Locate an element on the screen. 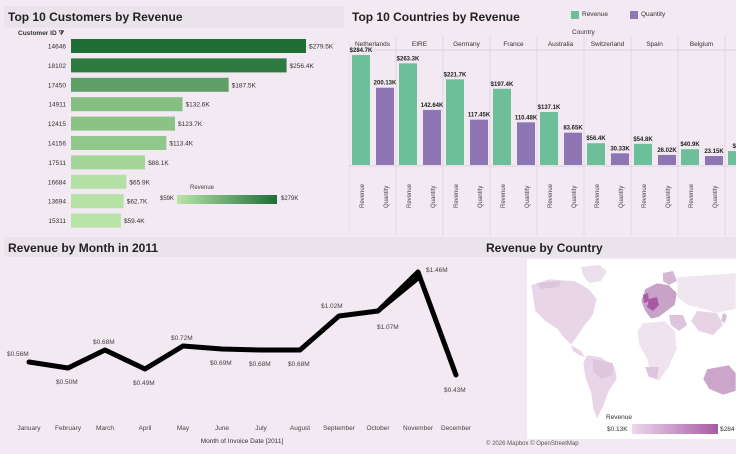 The width and height of the screenshot is (736, 454). customer-id-label: 15311 is located at coordinates (57, 221).